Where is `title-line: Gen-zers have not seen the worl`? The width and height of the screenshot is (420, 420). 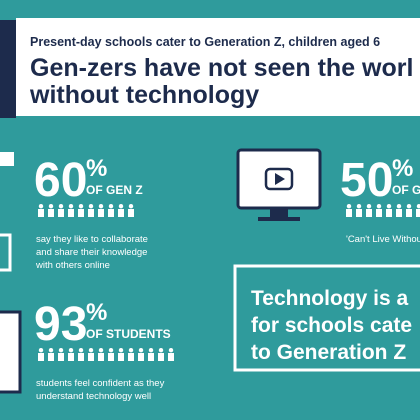 title-line: Gen-zers have not seen the worl is located at coordinates (221, 68).